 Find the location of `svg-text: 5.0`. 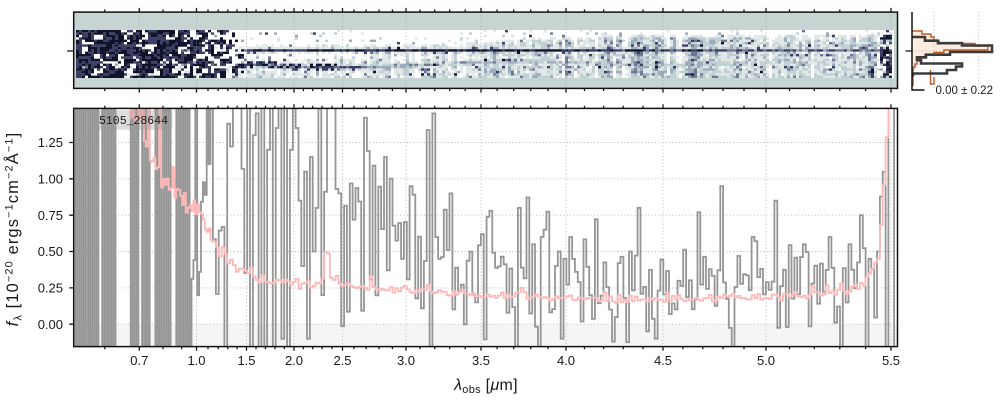

svg-text: 5.0 is located at coordinates (766, 360).